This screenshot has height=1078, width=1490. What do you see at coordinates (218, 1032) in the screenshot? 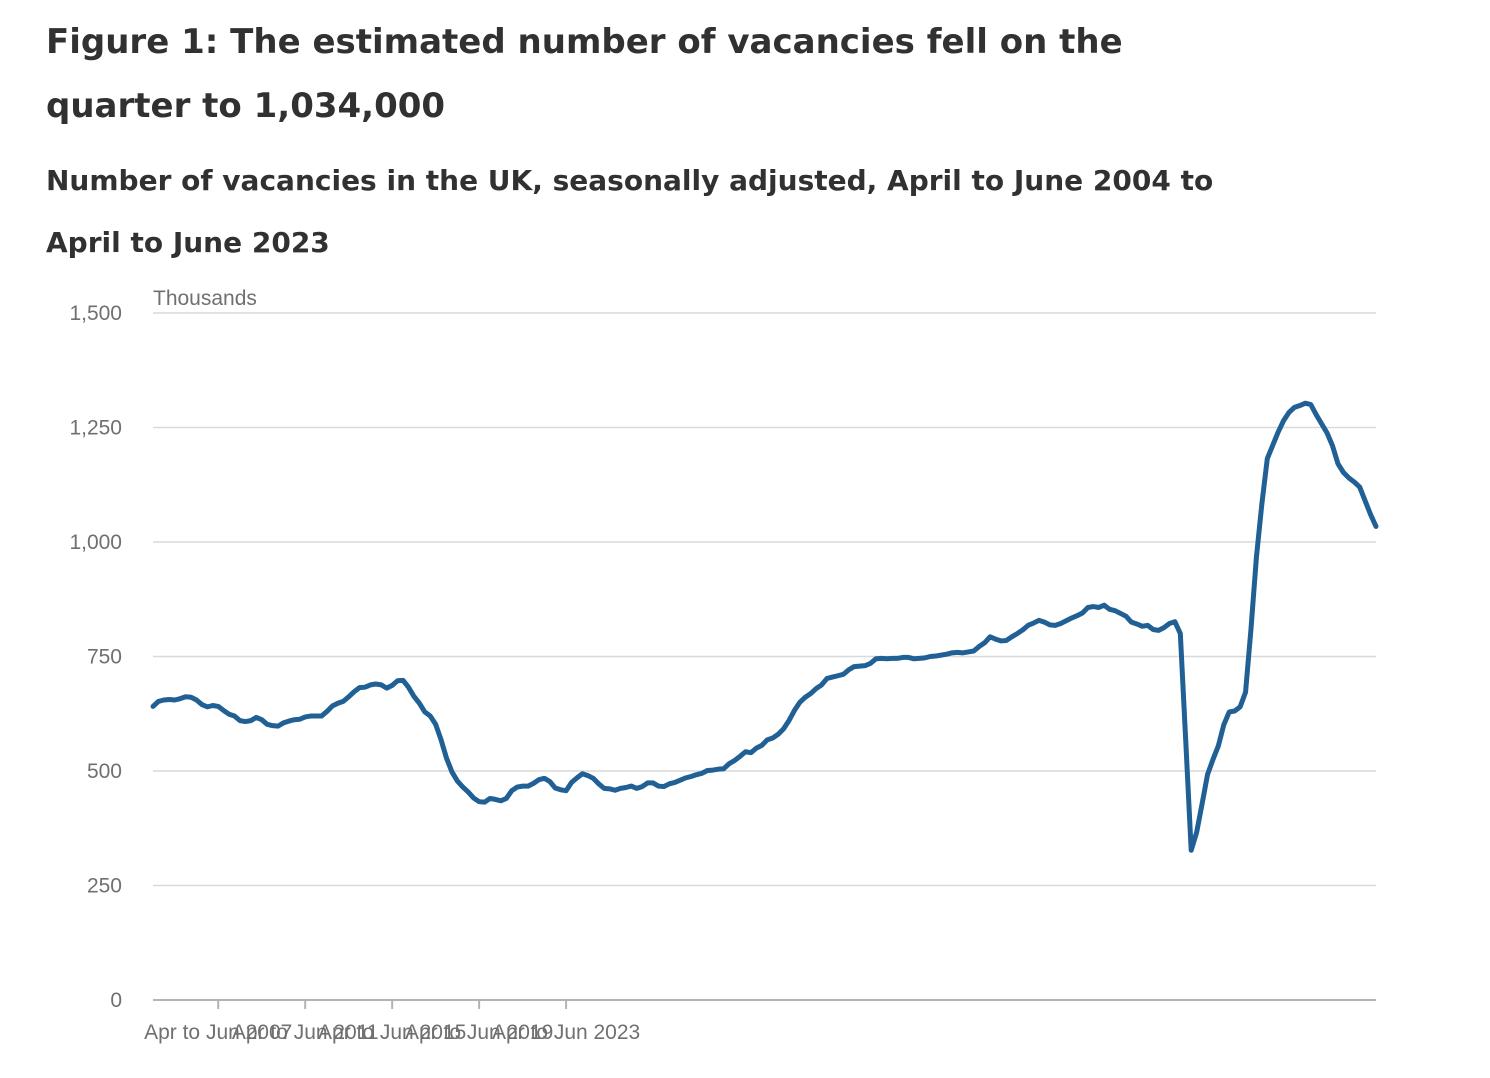
I see `x-tick-label: Apr to Jun 2007` at bounding box center [218, 1032].